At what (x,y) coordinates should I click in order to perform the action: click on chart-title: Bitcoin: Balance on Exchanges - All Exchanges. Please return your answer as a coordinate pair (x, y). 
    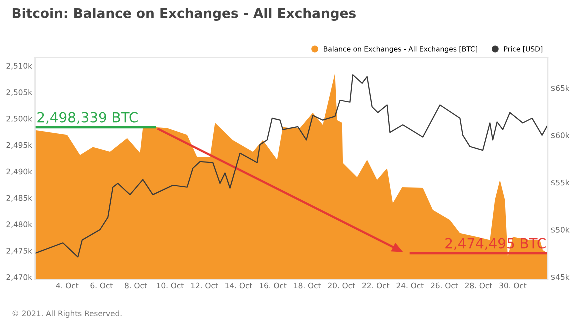
    Looking at the image, I should click on (184, 15).